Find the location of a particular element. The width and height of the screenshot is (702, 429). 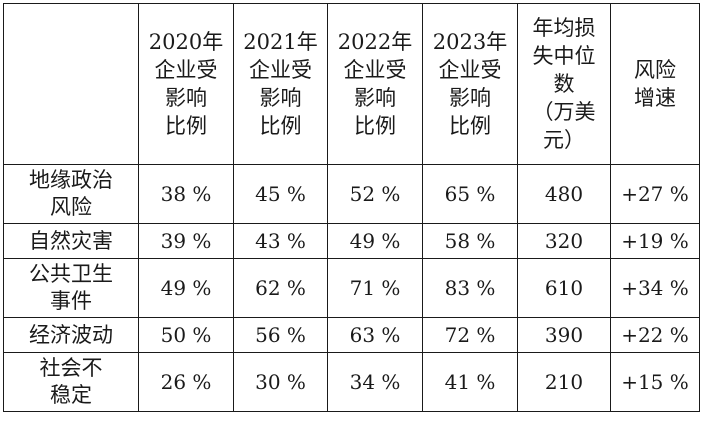

table-row: 社会不 稳定 26 % 30 % 34 % 41 % 210 +15 % is located at coordinates (351, 382).